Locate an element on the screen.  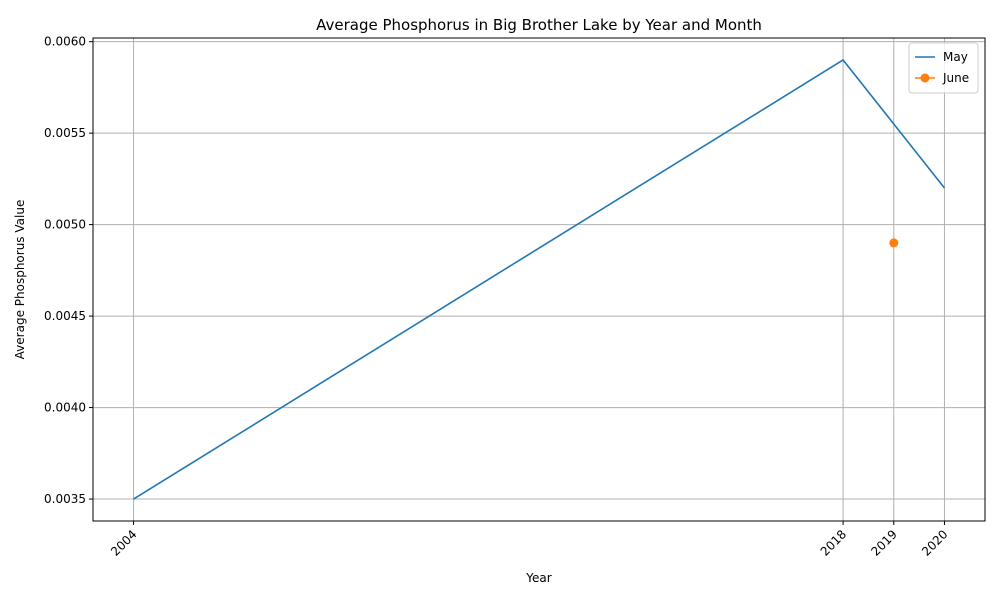
legend: May June is located at coordinates (943, 68).